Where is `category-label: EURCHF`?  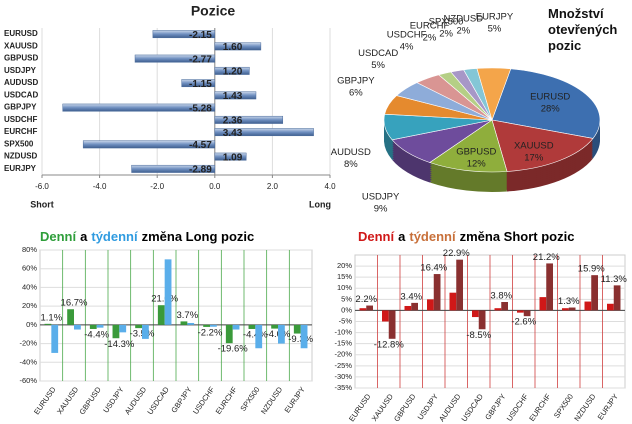 category-label: EURCHF is located at coordinates (20, 131).